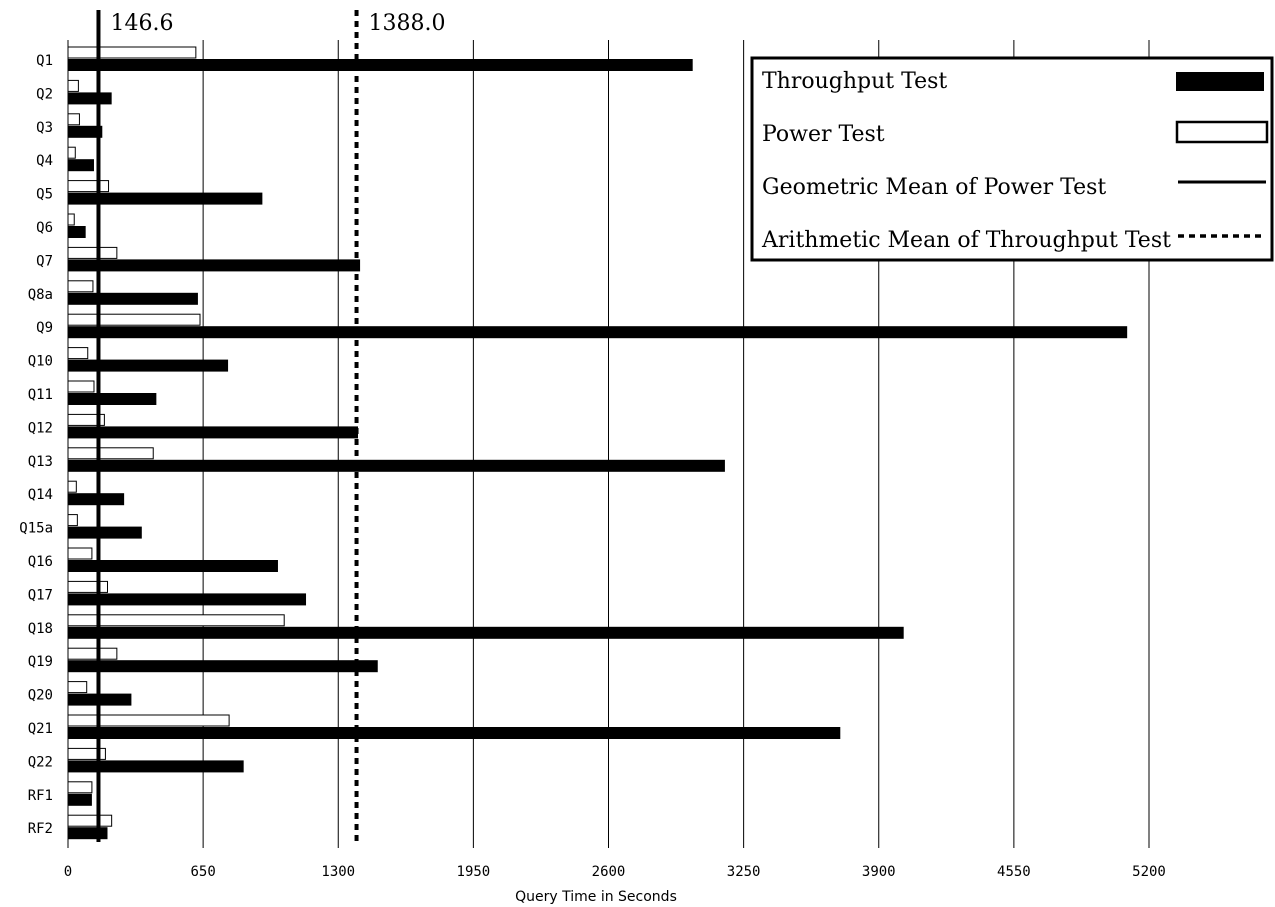 This screenshot has width=1275, height=907. What do you see at coordinates (474, 872) in the screenshot?
I see `x-tick-label: 1950` at bounding box center [474, 872].